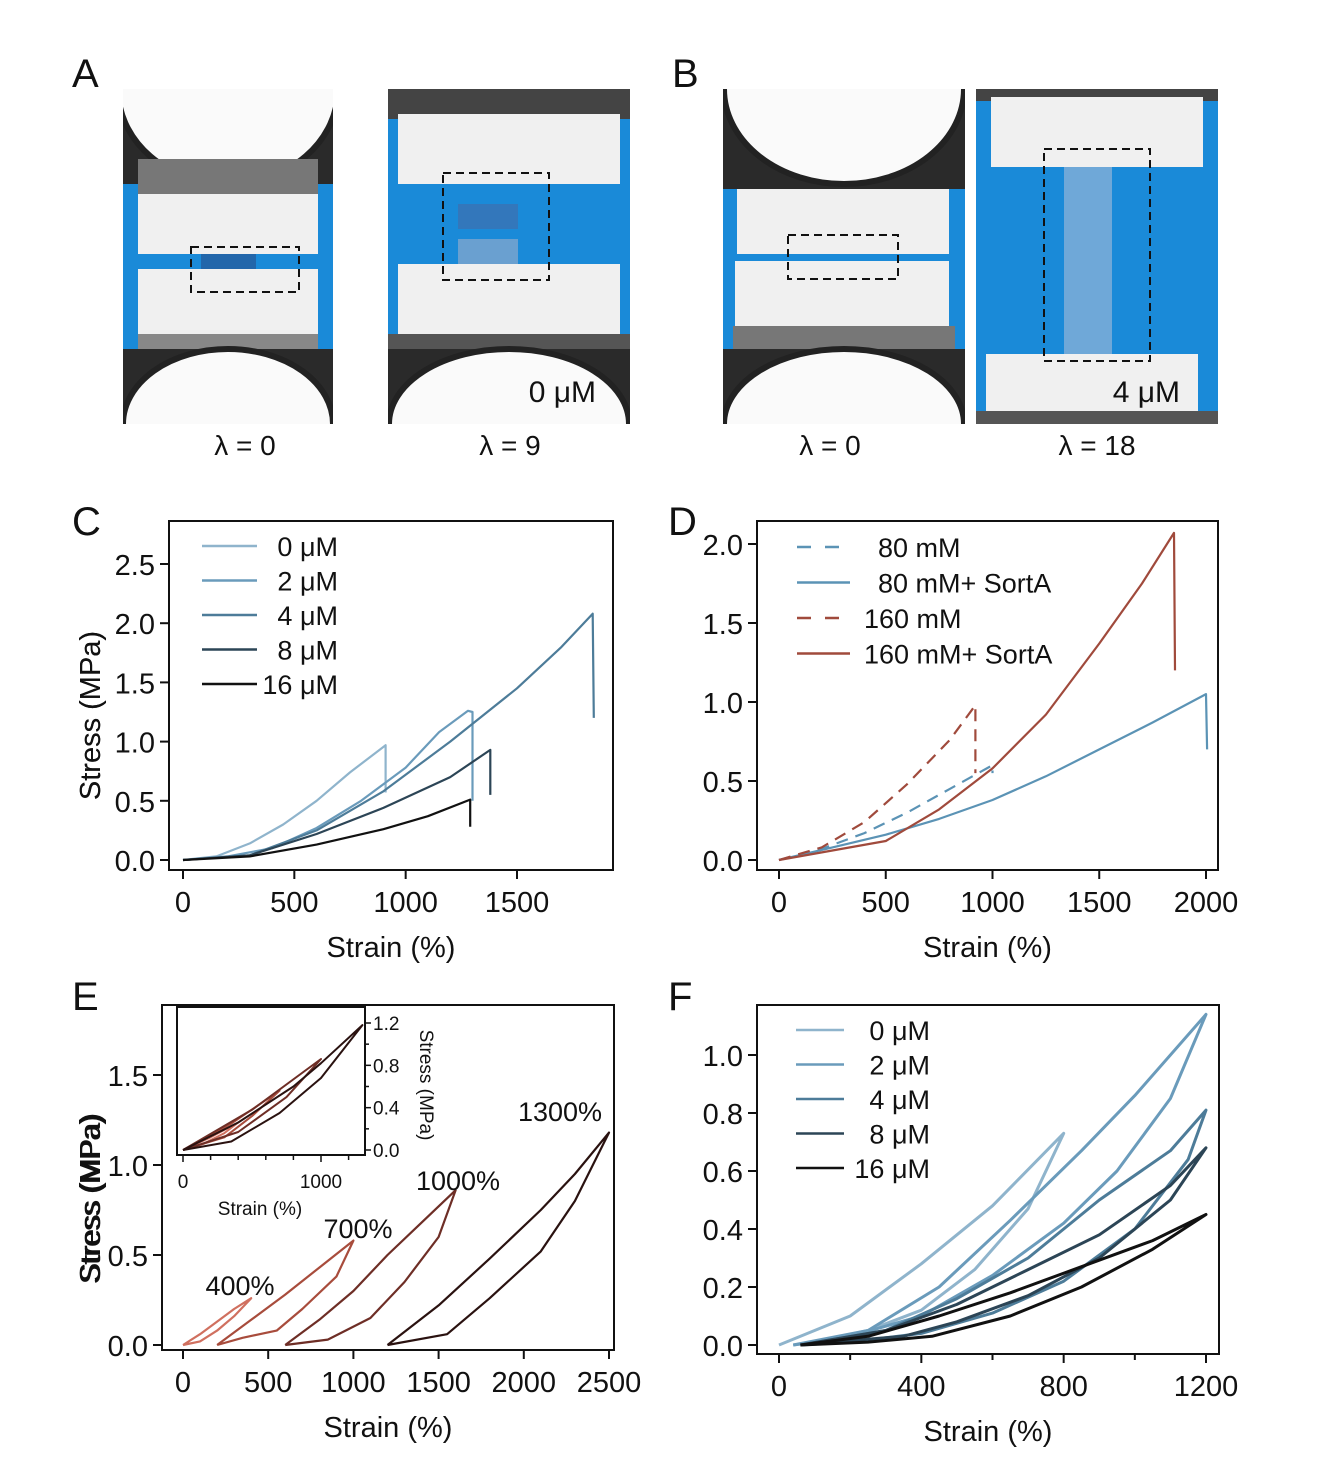  What do you see at coordinates (723, 1173) in the screenshot?
I see `y-tick-label: 0.6` at bounding box center [723, 1173].